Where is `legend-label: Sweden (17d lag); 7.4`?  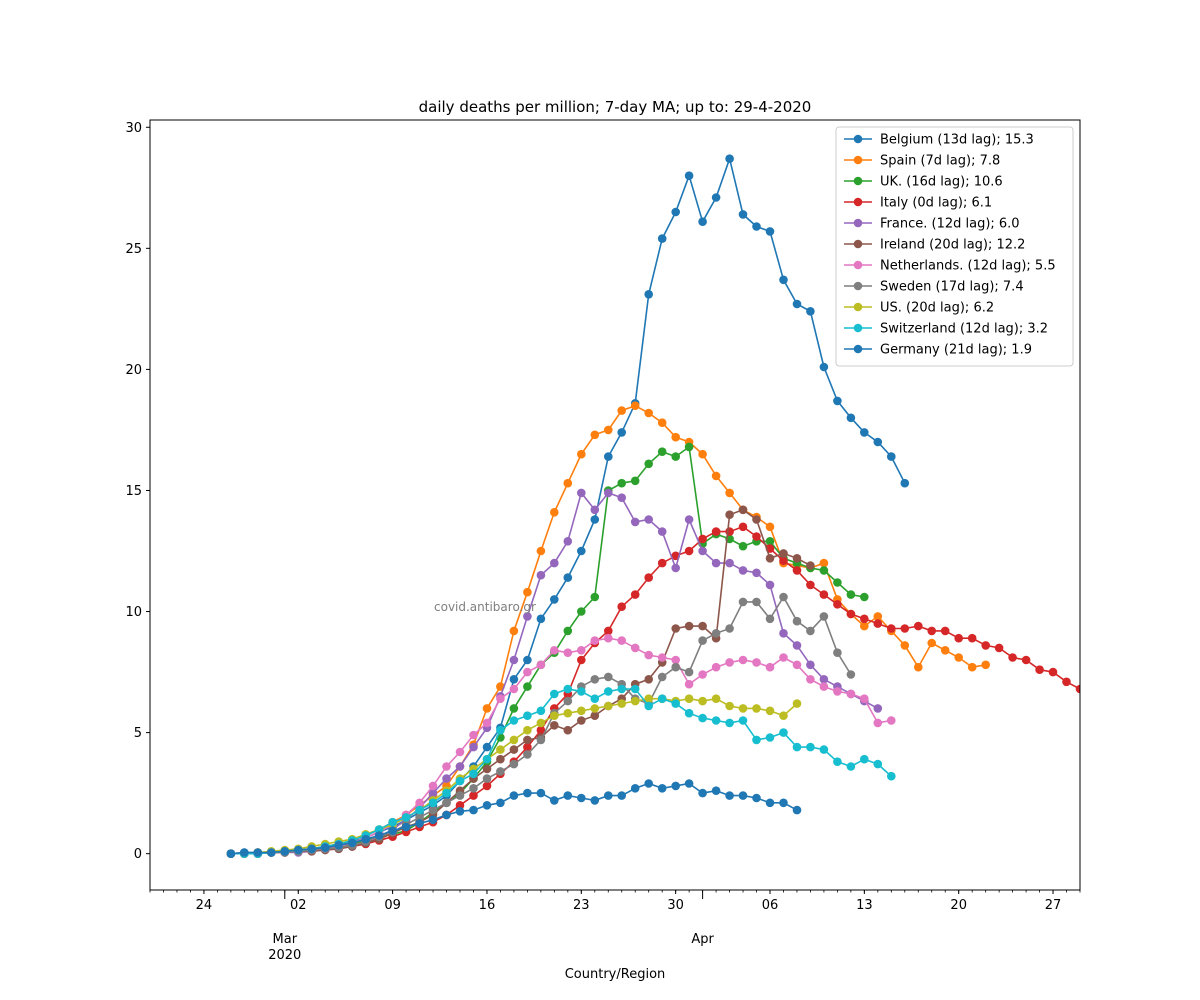 legend-label: Sweden (17d lag); 7.4 is located at coordinates (952, 287).